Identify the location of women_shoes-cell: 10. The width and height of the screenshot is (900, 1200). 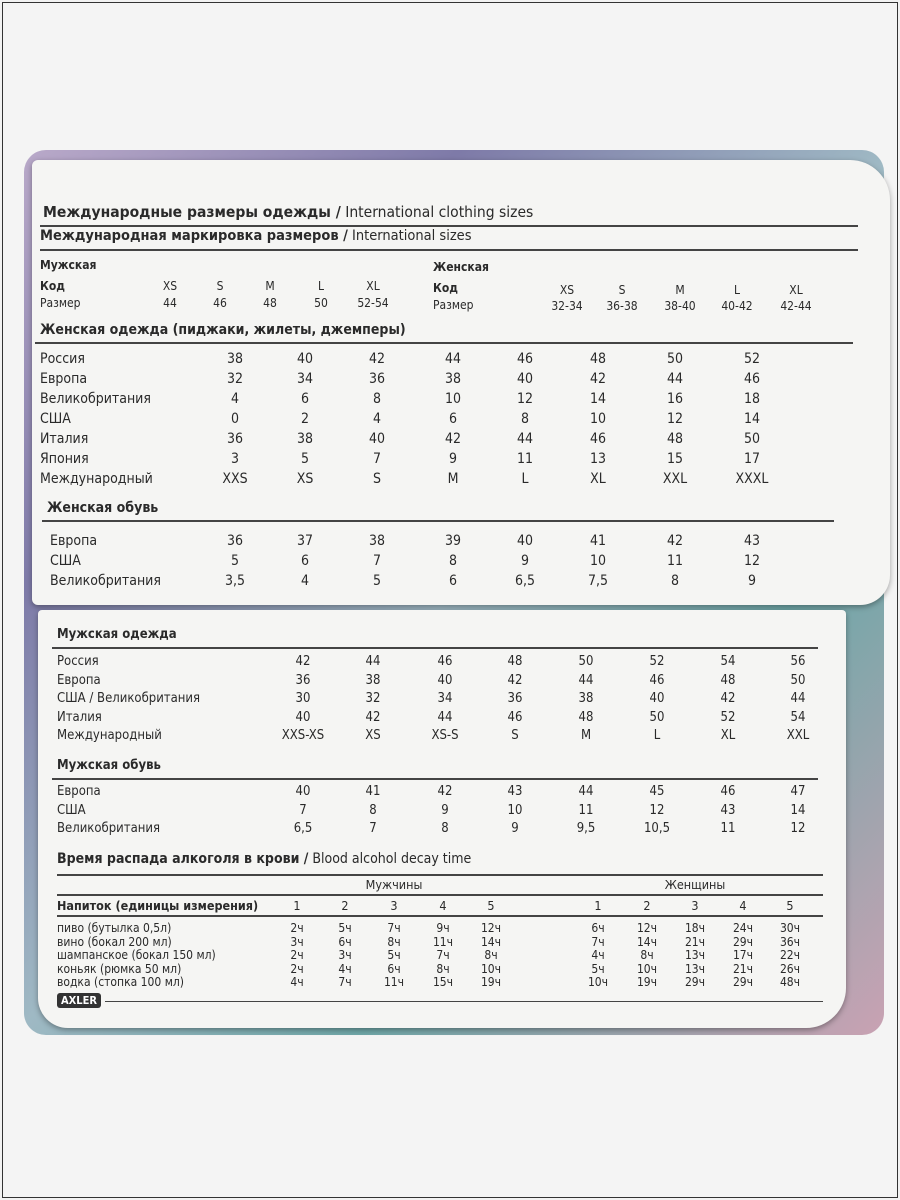
(598, 561).